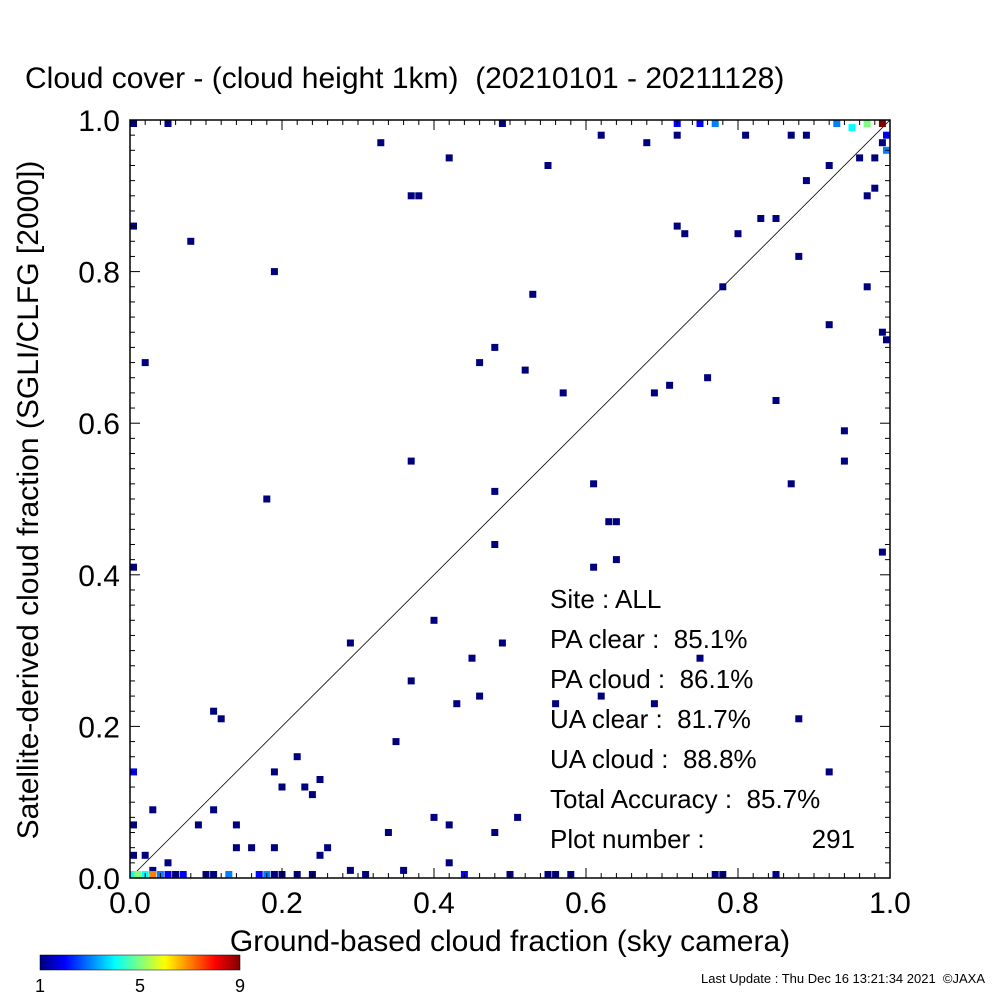 Image resolution: width=1000 pixels, height=1000 pixels. Describe the element at coordinates (627, 839) in the screenshot. I see `stat-plot-number-label: Plot number :` at that location.